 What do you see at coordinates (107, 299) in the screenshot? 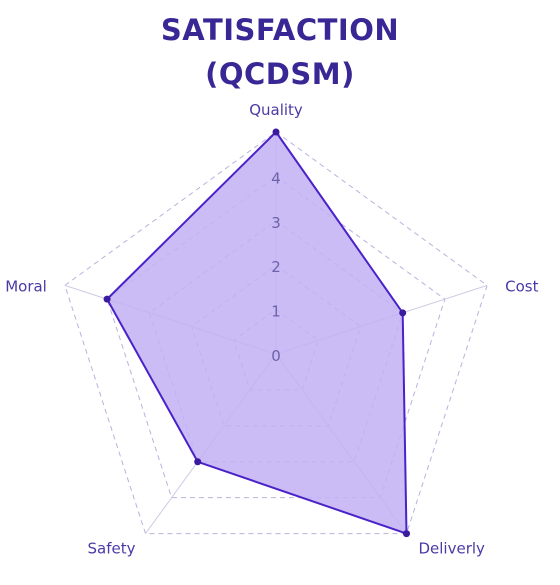
I see `data-point-moral` at bounding box center [107, 299].